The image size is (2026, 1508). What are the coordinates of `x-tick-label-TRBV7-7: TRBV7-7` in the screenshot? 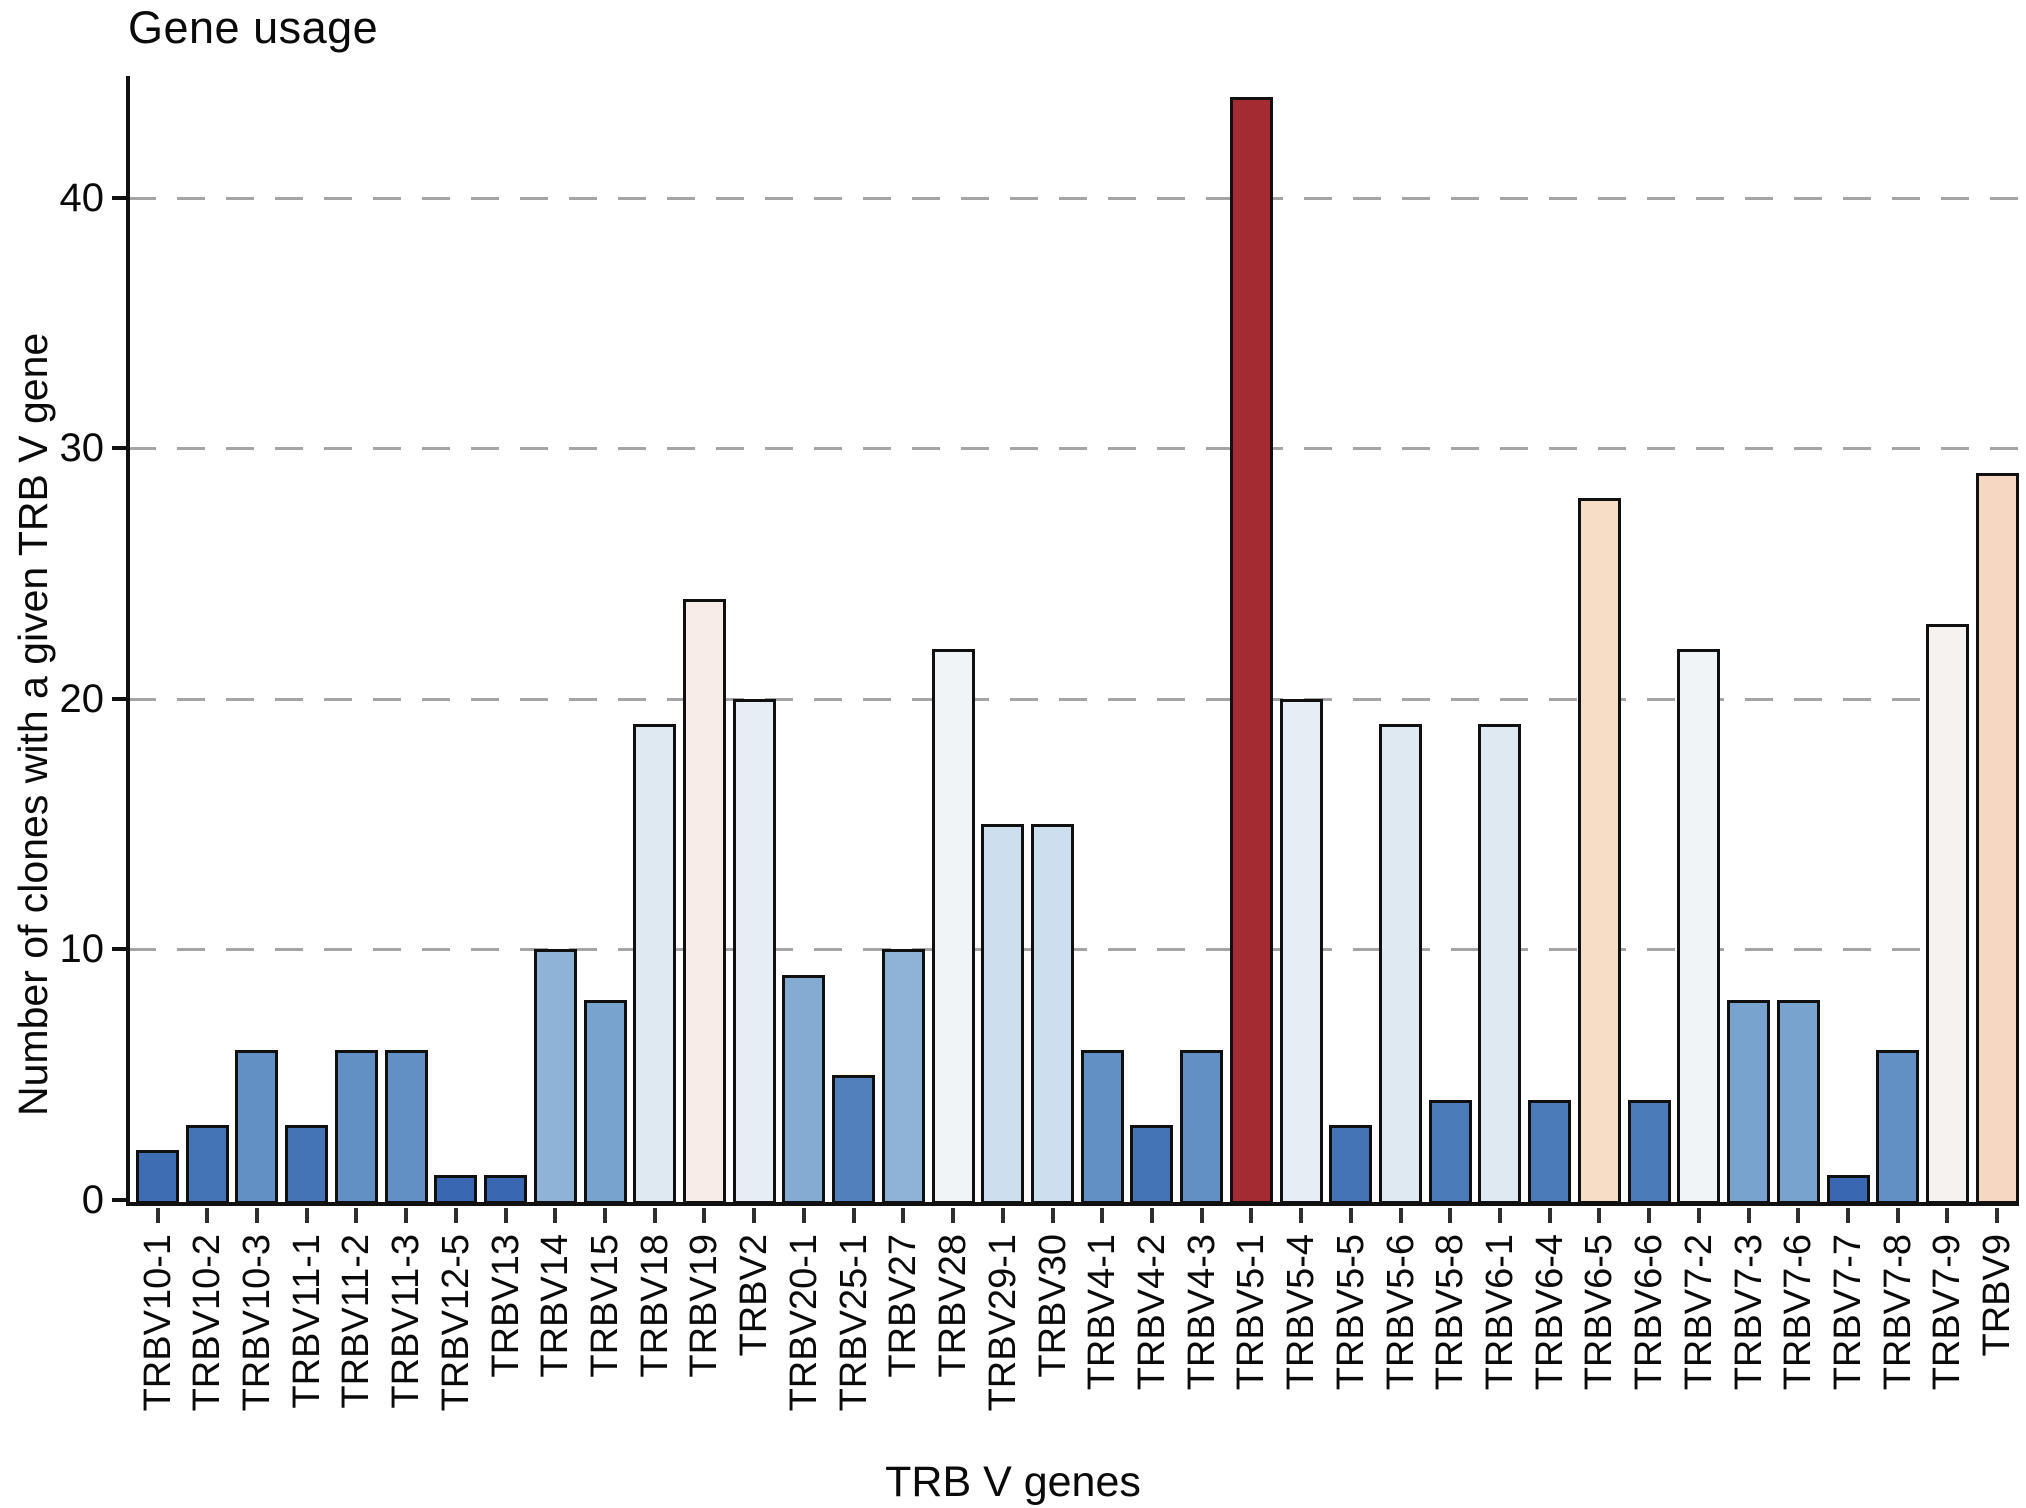 It's located at (1848, 1312).